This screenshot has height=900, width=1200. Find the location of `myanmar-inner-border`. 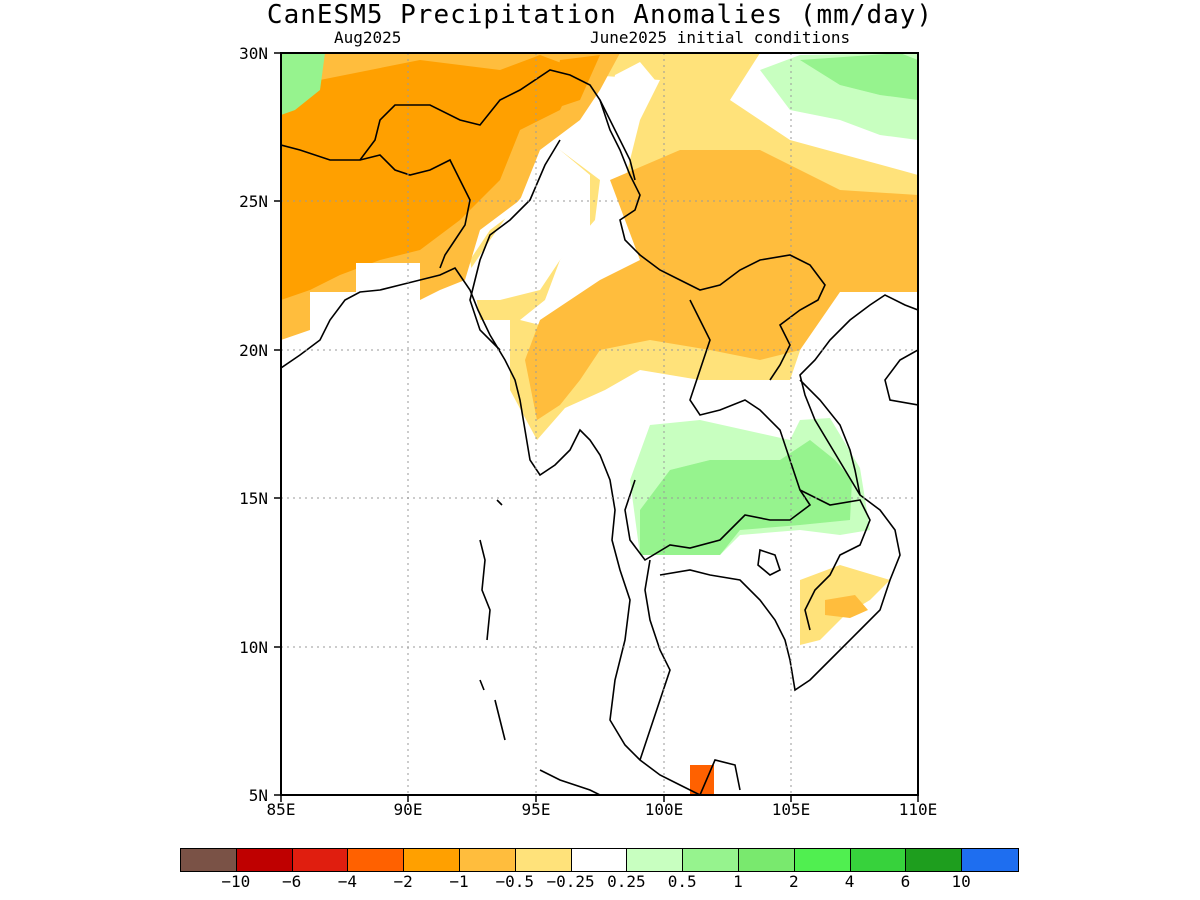

myanmar-inner-border is located at coordinates (515, 245).